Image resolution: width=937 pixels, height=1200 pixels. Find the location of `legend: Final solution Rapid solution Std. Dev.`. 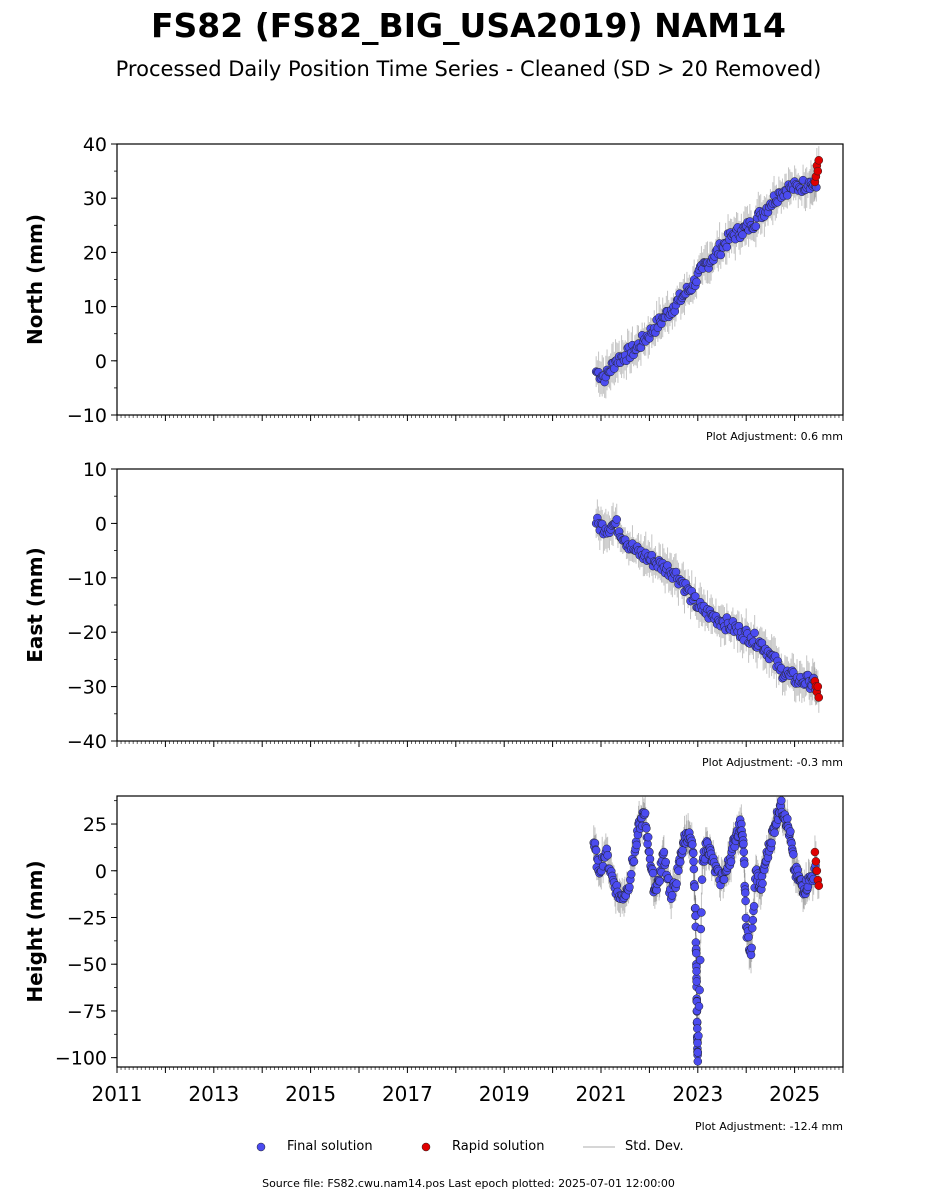

legend: Final solution Rapid solution Std. Dev. is located at coordinates (468, 1149).